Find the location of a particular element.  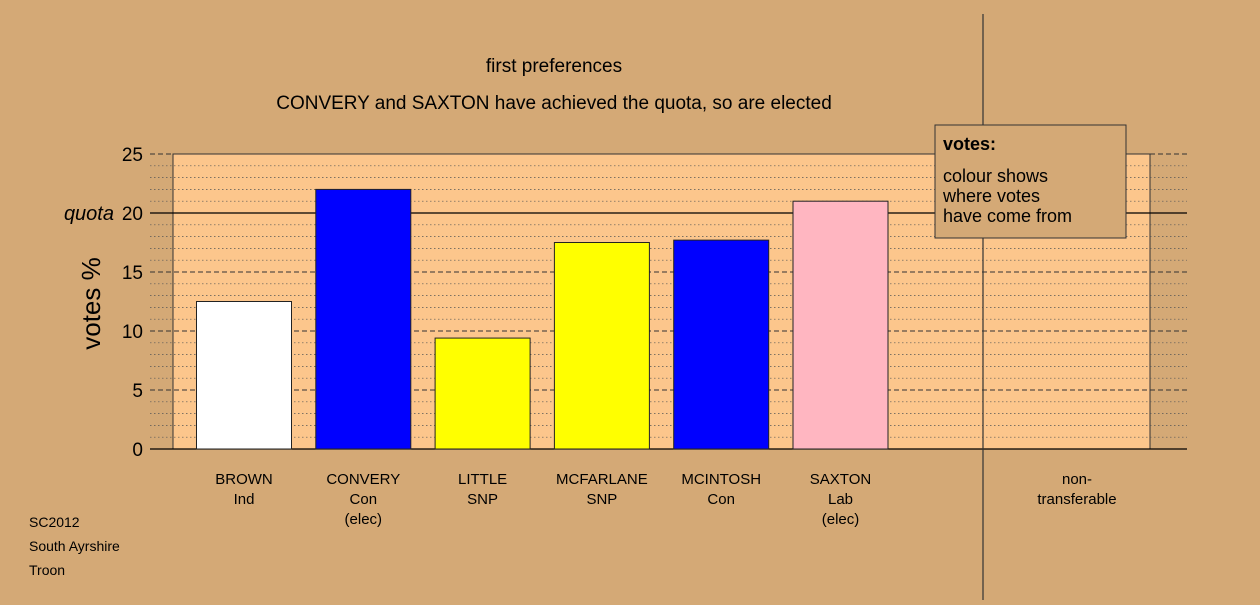

y-tick-label: 10 is located at coordinates (132, 332).